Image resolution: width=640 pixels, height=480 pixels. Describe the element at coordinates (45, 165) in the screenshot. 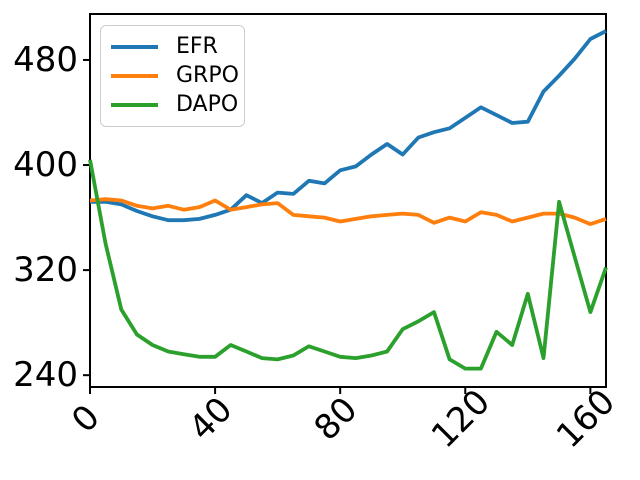

I see `y-tick-label-400: 400` at that location.